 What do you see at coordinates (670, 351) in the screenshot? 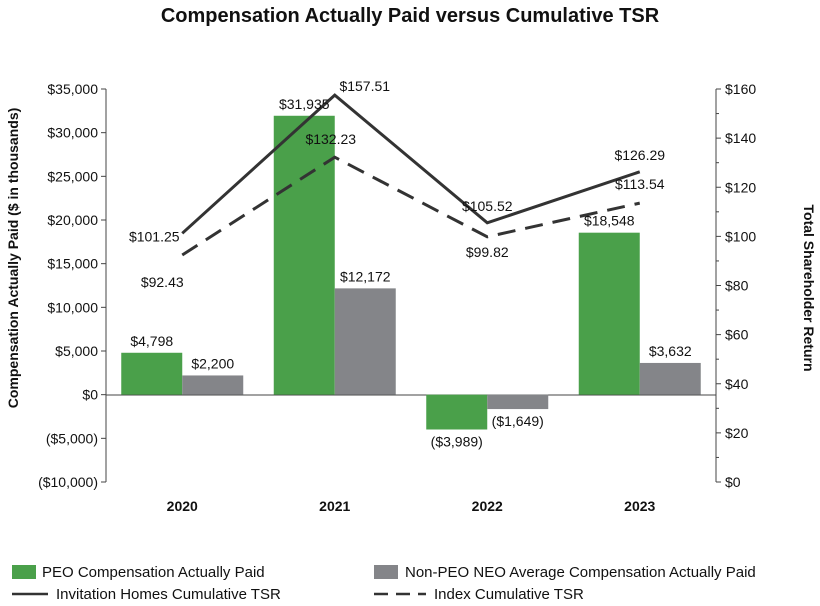
I see `bar-data-label: $3,632` at bounding box center [670, 351].